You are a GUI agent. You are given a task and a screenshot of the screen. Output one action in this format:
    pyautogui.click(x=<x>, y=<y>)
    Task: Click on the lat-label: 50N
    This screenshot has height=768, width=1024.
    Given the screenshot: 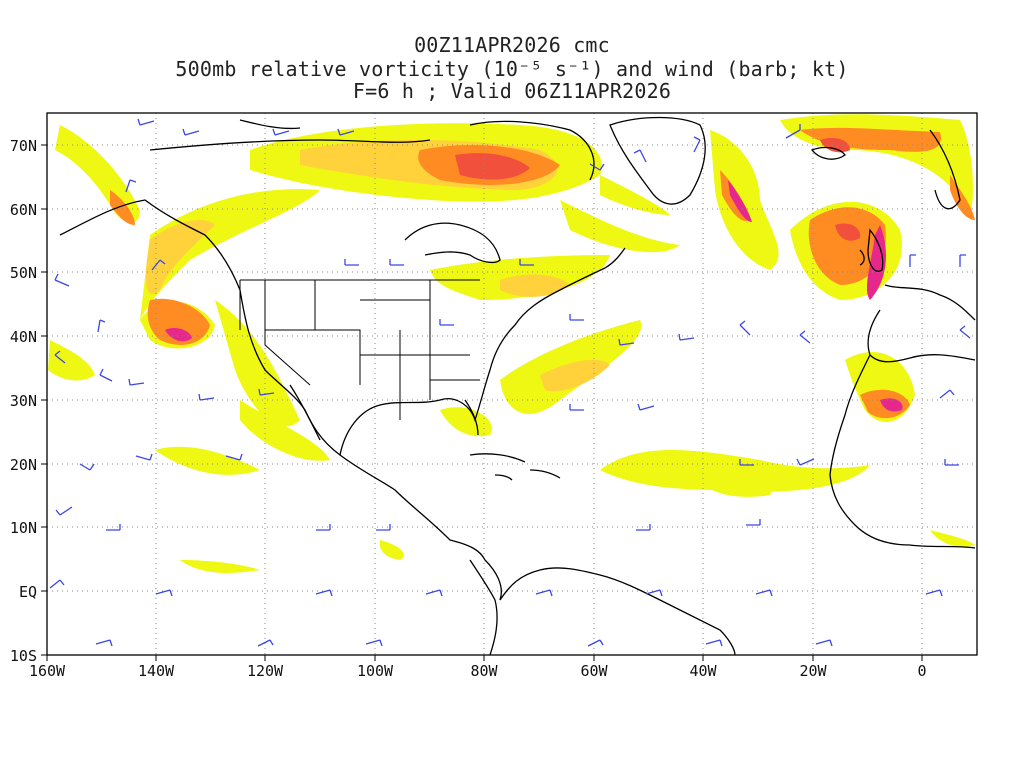 What is the action you would take?
    pyautogui.click(x=23, y=273)
    